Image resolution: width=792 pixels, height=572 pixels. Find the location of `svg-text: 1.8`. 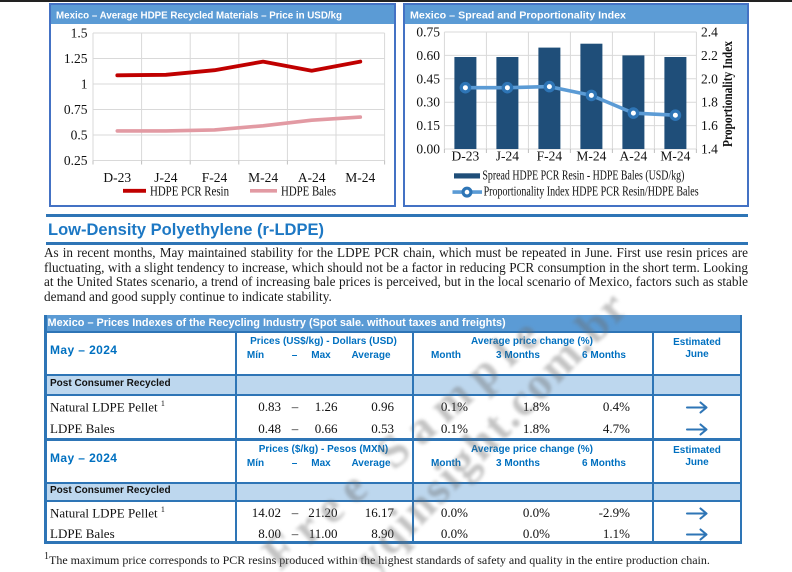

svg-text: 1.8 is located at coordinates (709, 102).